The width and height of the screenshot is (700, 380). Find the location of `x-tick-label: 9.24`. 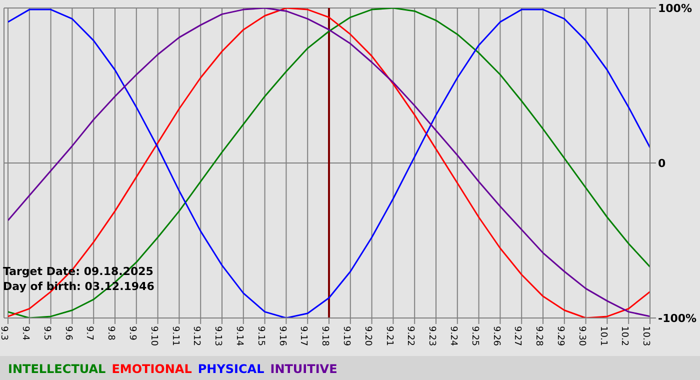

x-tick-label: 9.24 is located at coordinates (453, 336).